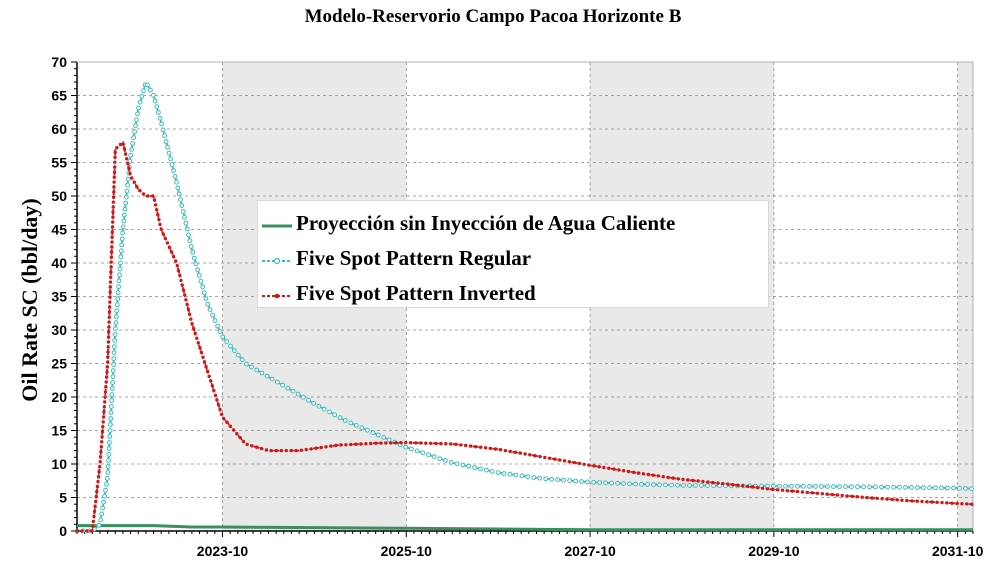 The width and height of the screenshot is (986, 561). Describe the element at coordinates (63, 498) in the screenshot. I see `y-tick-label: 5` at that location.